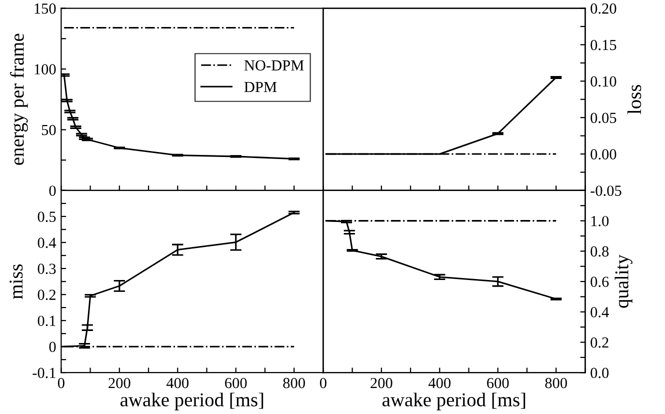  I want to click on y-tick-label: 0.1, so click(47, 321).